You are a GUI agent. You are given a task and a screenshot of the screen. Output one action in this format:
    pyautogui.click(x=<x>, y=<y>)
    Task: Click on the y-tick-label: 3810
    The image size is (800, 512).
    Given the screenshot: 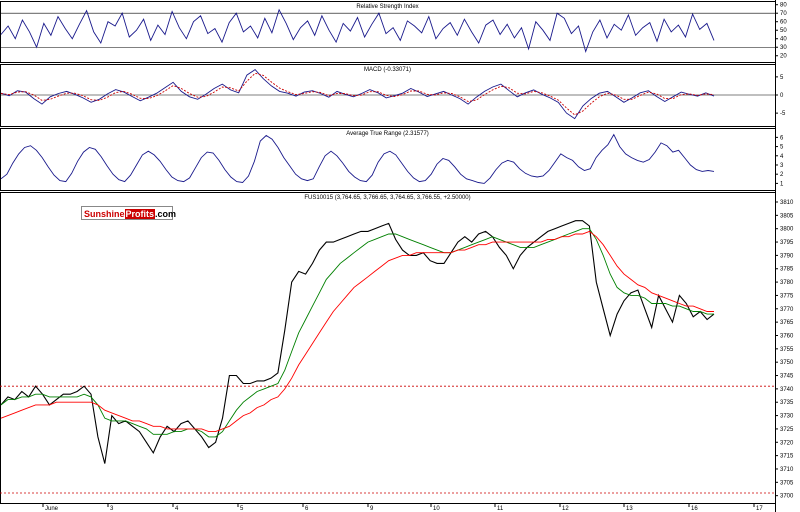 What is the action you would take?
    pyautogui.click(x=787, y=203)
    